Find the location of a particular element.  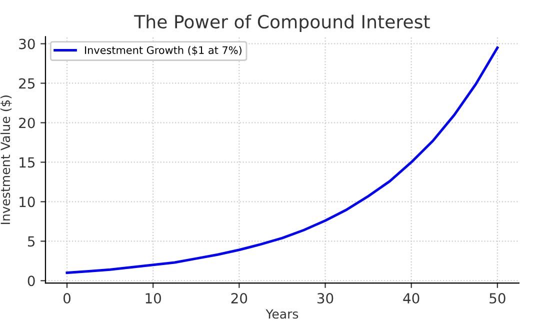

y-tick-label: 10 is located at coordinates (27, 202).